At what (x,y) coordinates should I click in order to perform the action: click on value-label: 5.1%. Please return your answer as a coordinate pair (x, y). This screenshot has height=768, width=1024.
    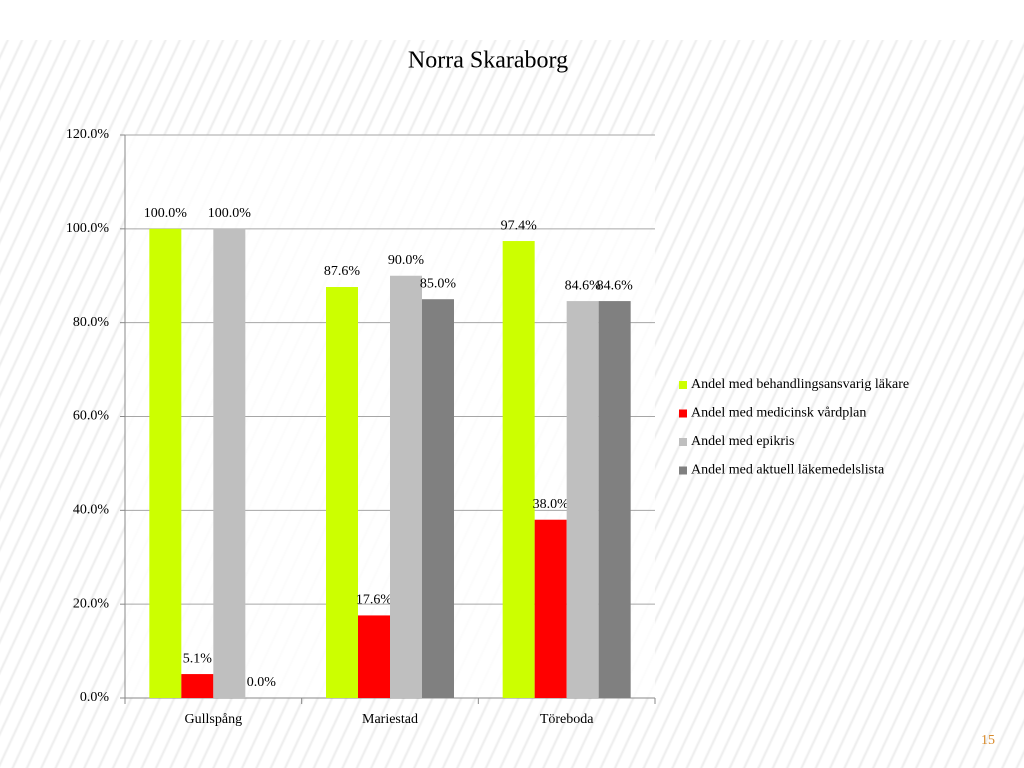
    Looking at the image, I should click on (198, 658).